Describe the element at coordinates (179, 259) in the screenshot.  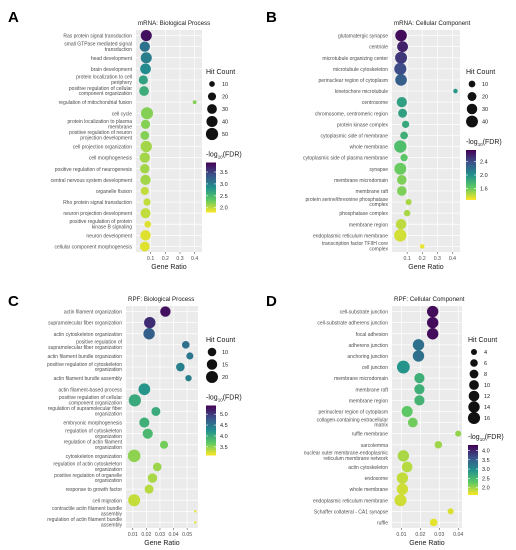
I see `x-tick-label: 0.3` at that location.